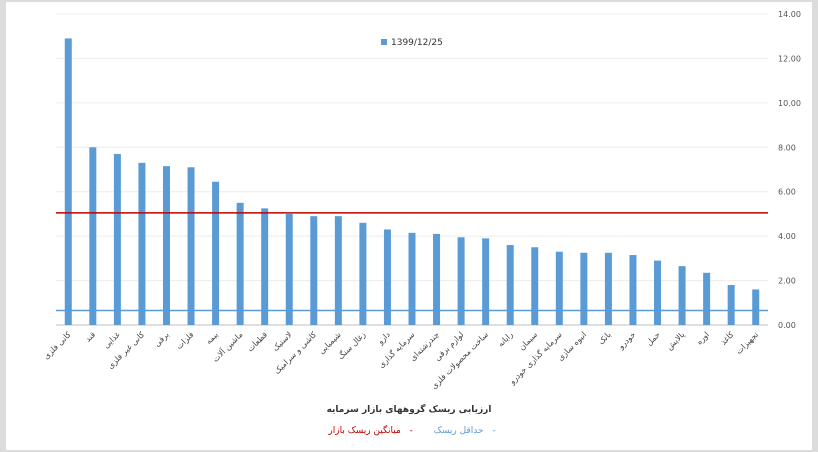  Describe the element at coordinates (409, 410) in the screenshot. I see `chart-title: ارزیابی ریسک گروههای بازار سرمایه` at that location.